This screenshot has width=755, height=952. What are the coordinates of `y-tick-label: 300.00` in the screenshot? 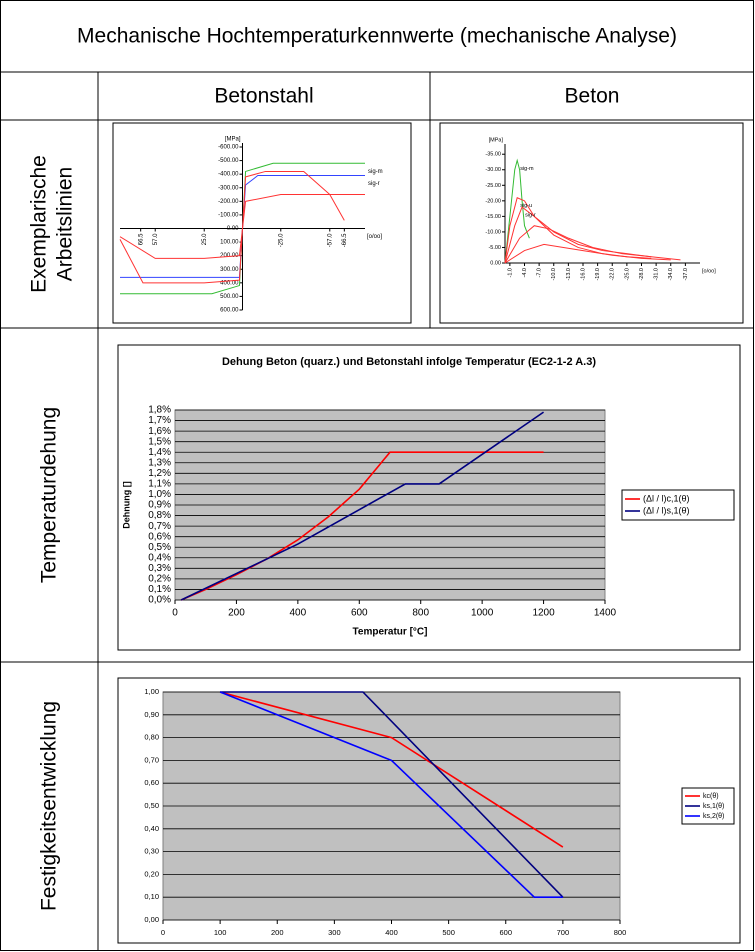 It's located at (229, 270).